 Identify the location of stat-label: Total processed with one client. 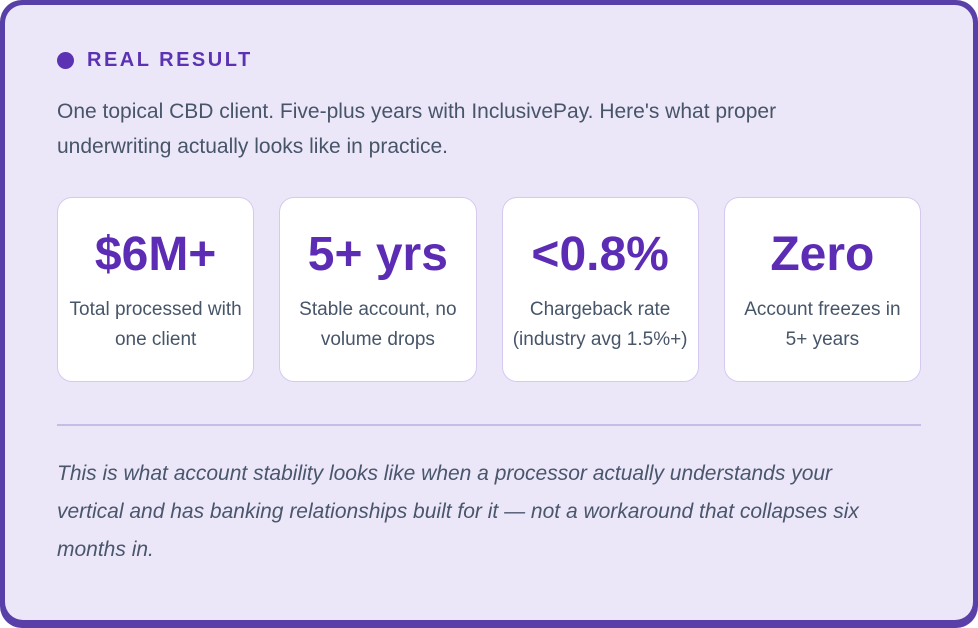
(155, 324).